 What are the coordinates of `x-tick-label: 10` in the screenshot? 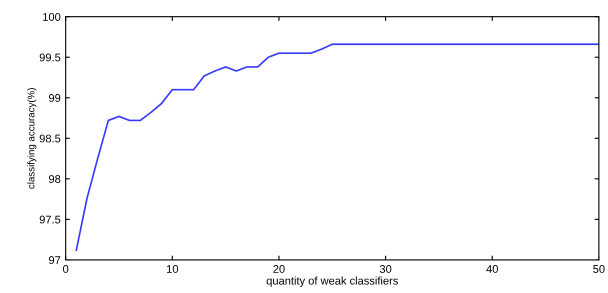 It's located at (172, 269).